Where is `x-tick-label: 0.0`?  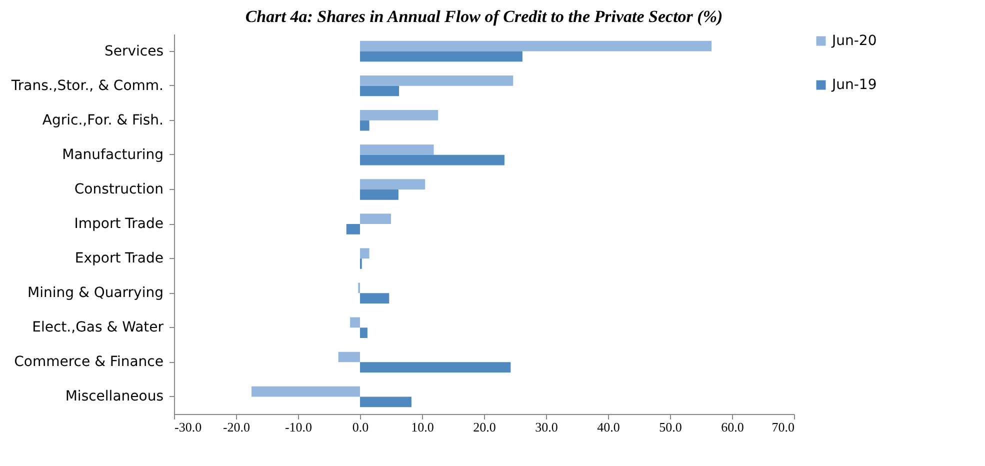
x-tick-label: 0.0 is located at coordinates (360, 427).